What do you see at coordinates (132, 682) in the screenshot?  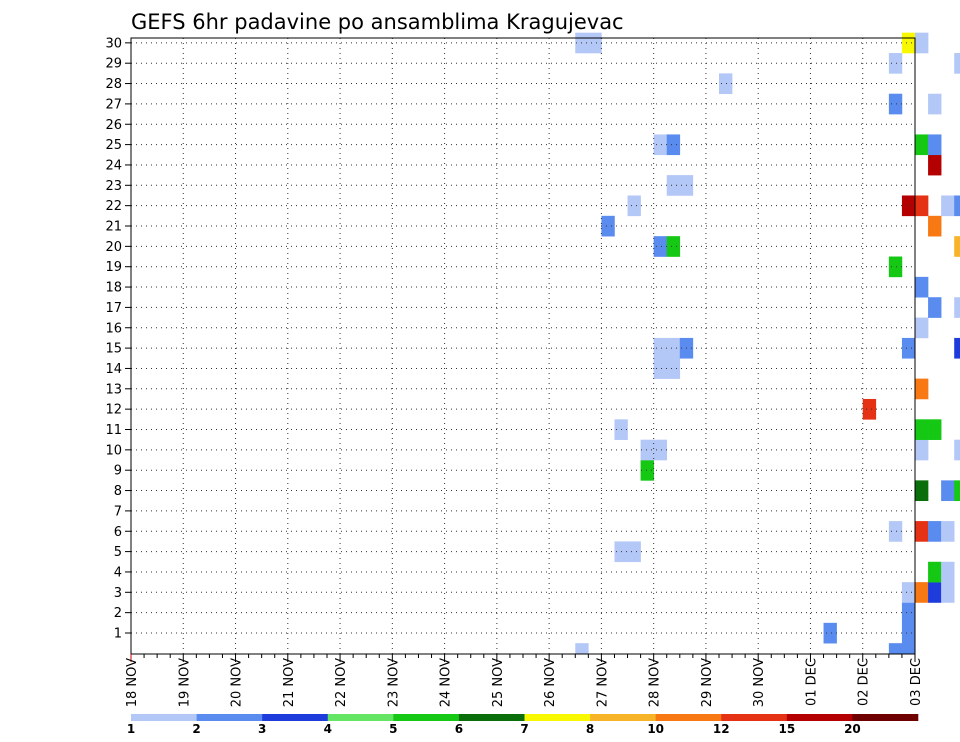 I see `x-tick-label: 18 NOV` at bounding box center [132, 682].